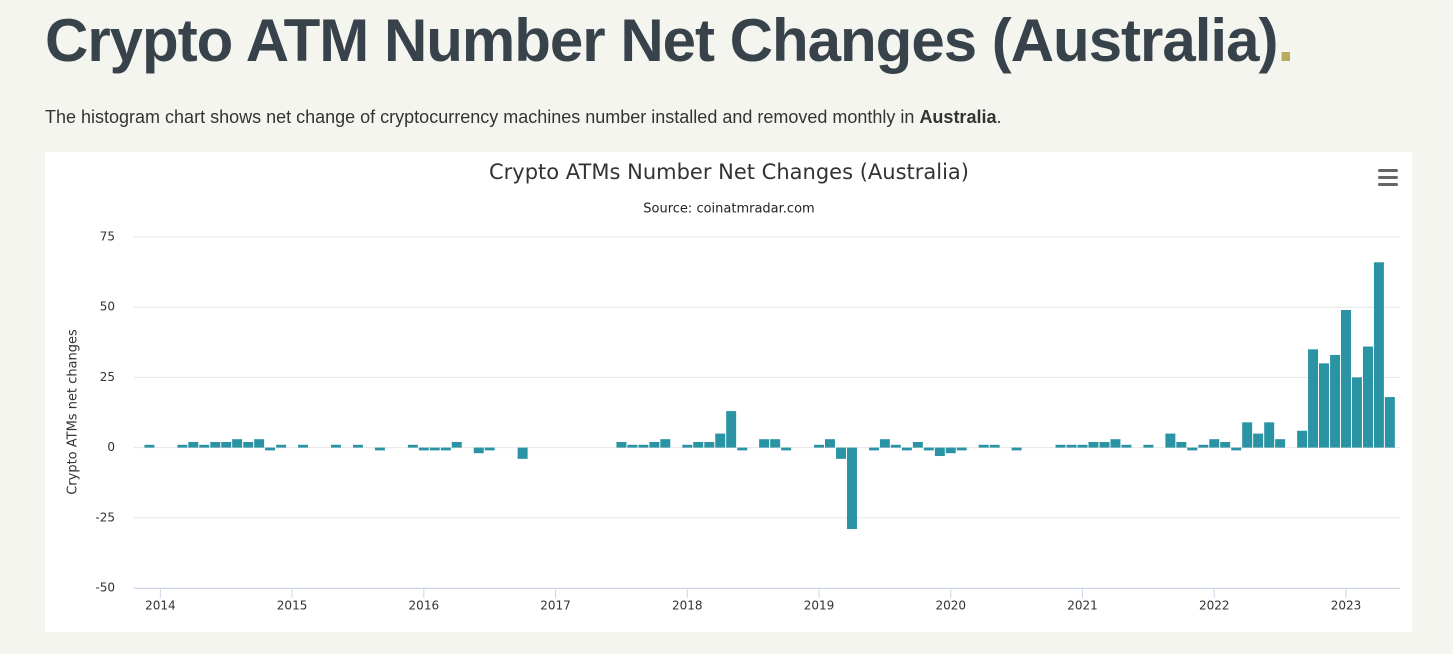  I want to click on menu-button, so click(1388, 177).